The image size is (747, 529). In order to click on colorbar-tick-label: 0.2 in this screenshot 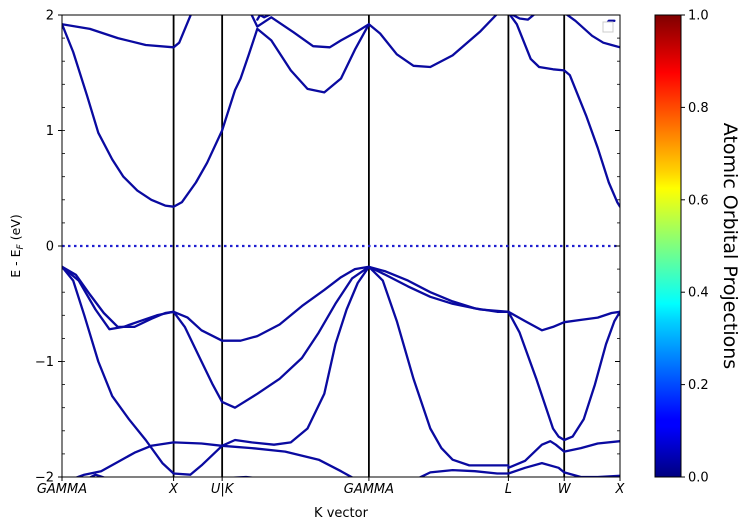, I will do `click(698, 385)`.